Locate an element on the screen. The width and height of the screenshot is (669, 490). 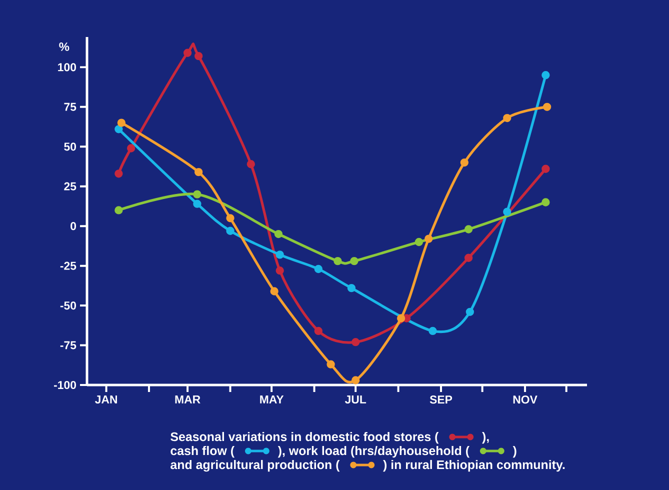
x-tick-label: MAY is located at coordinates (272, 400).